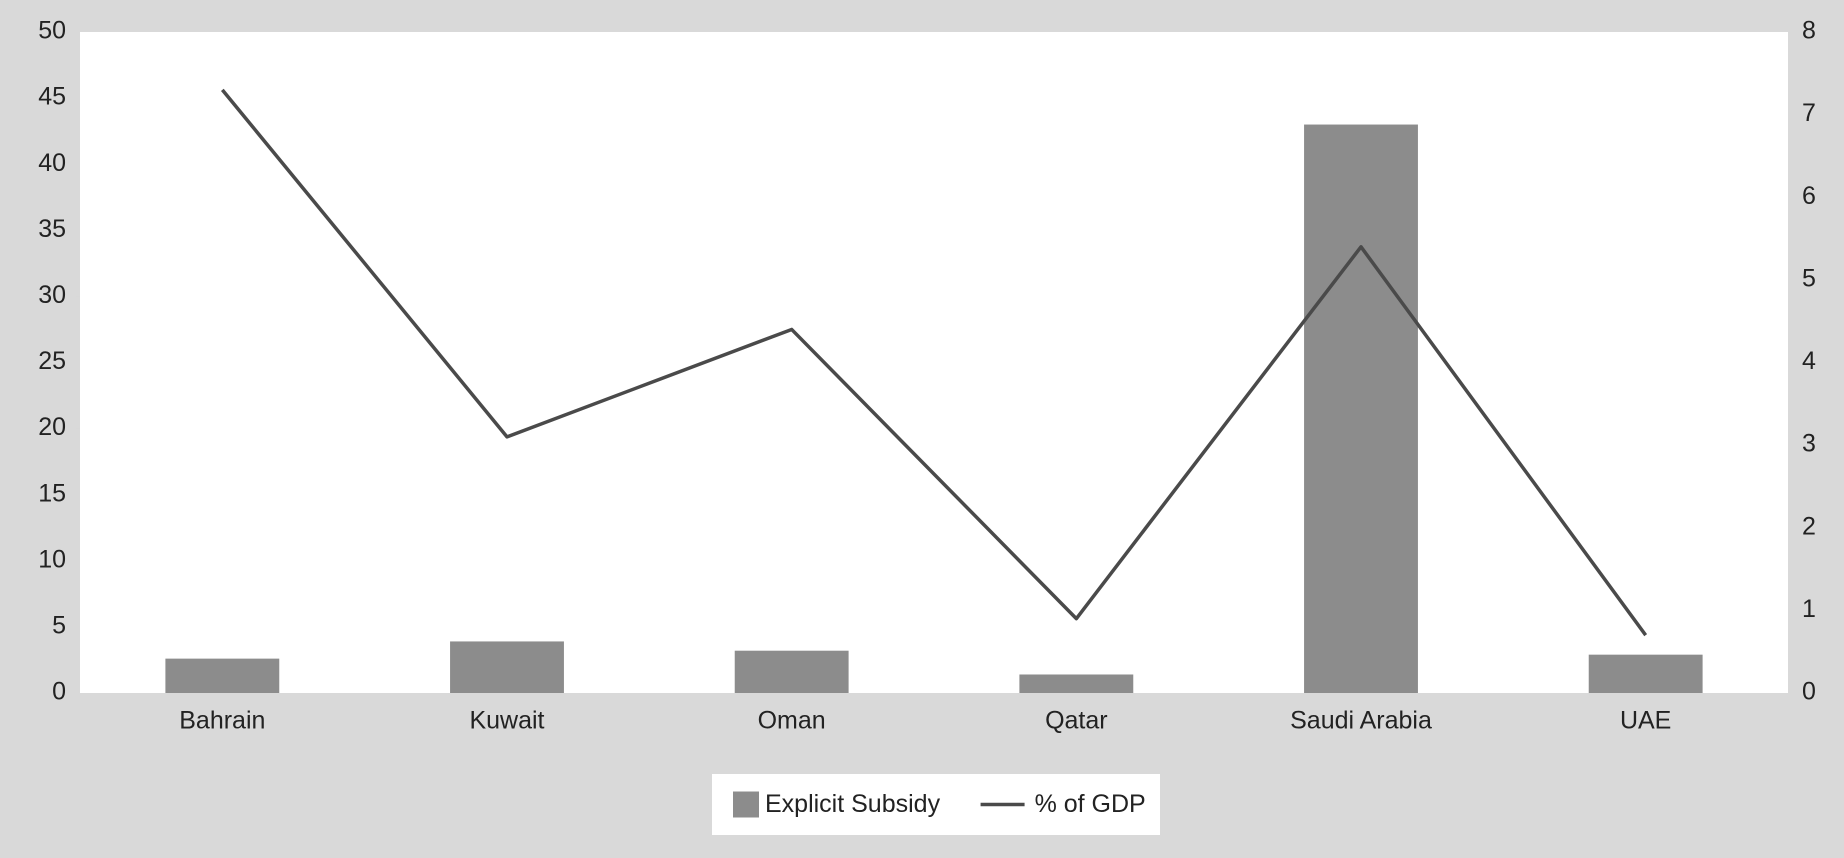 This screenshot has width=1844, height=858. What do you see at coordinates (52, 361) in the screenshot?
I see `y-tick-label: 25` at bounding box center [52, 361].